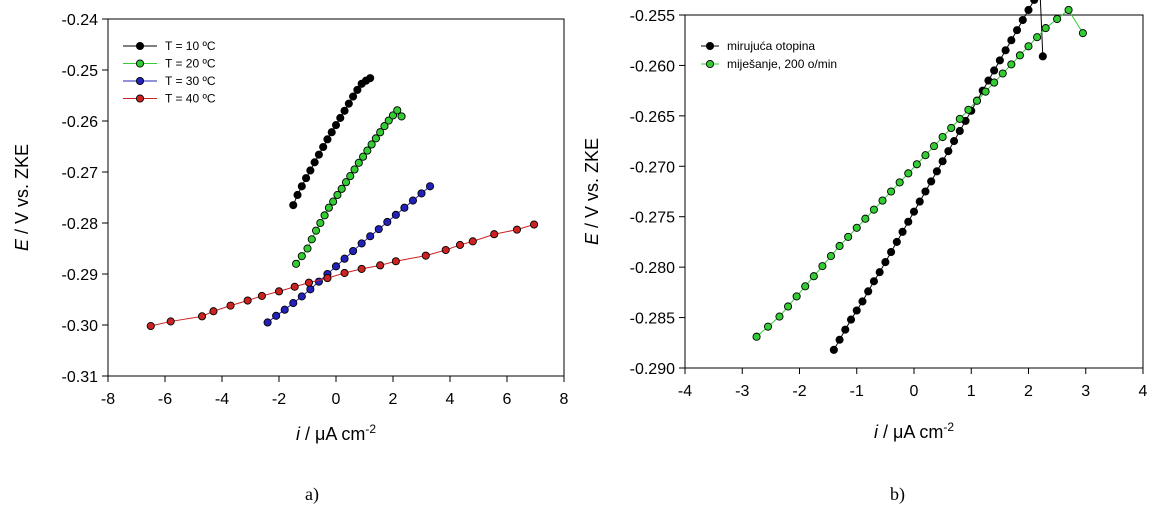  What do you see at coordinates (914, 391) in the screenshot?
I see `x-tick-label: 0` at bounding box center [914, 391].